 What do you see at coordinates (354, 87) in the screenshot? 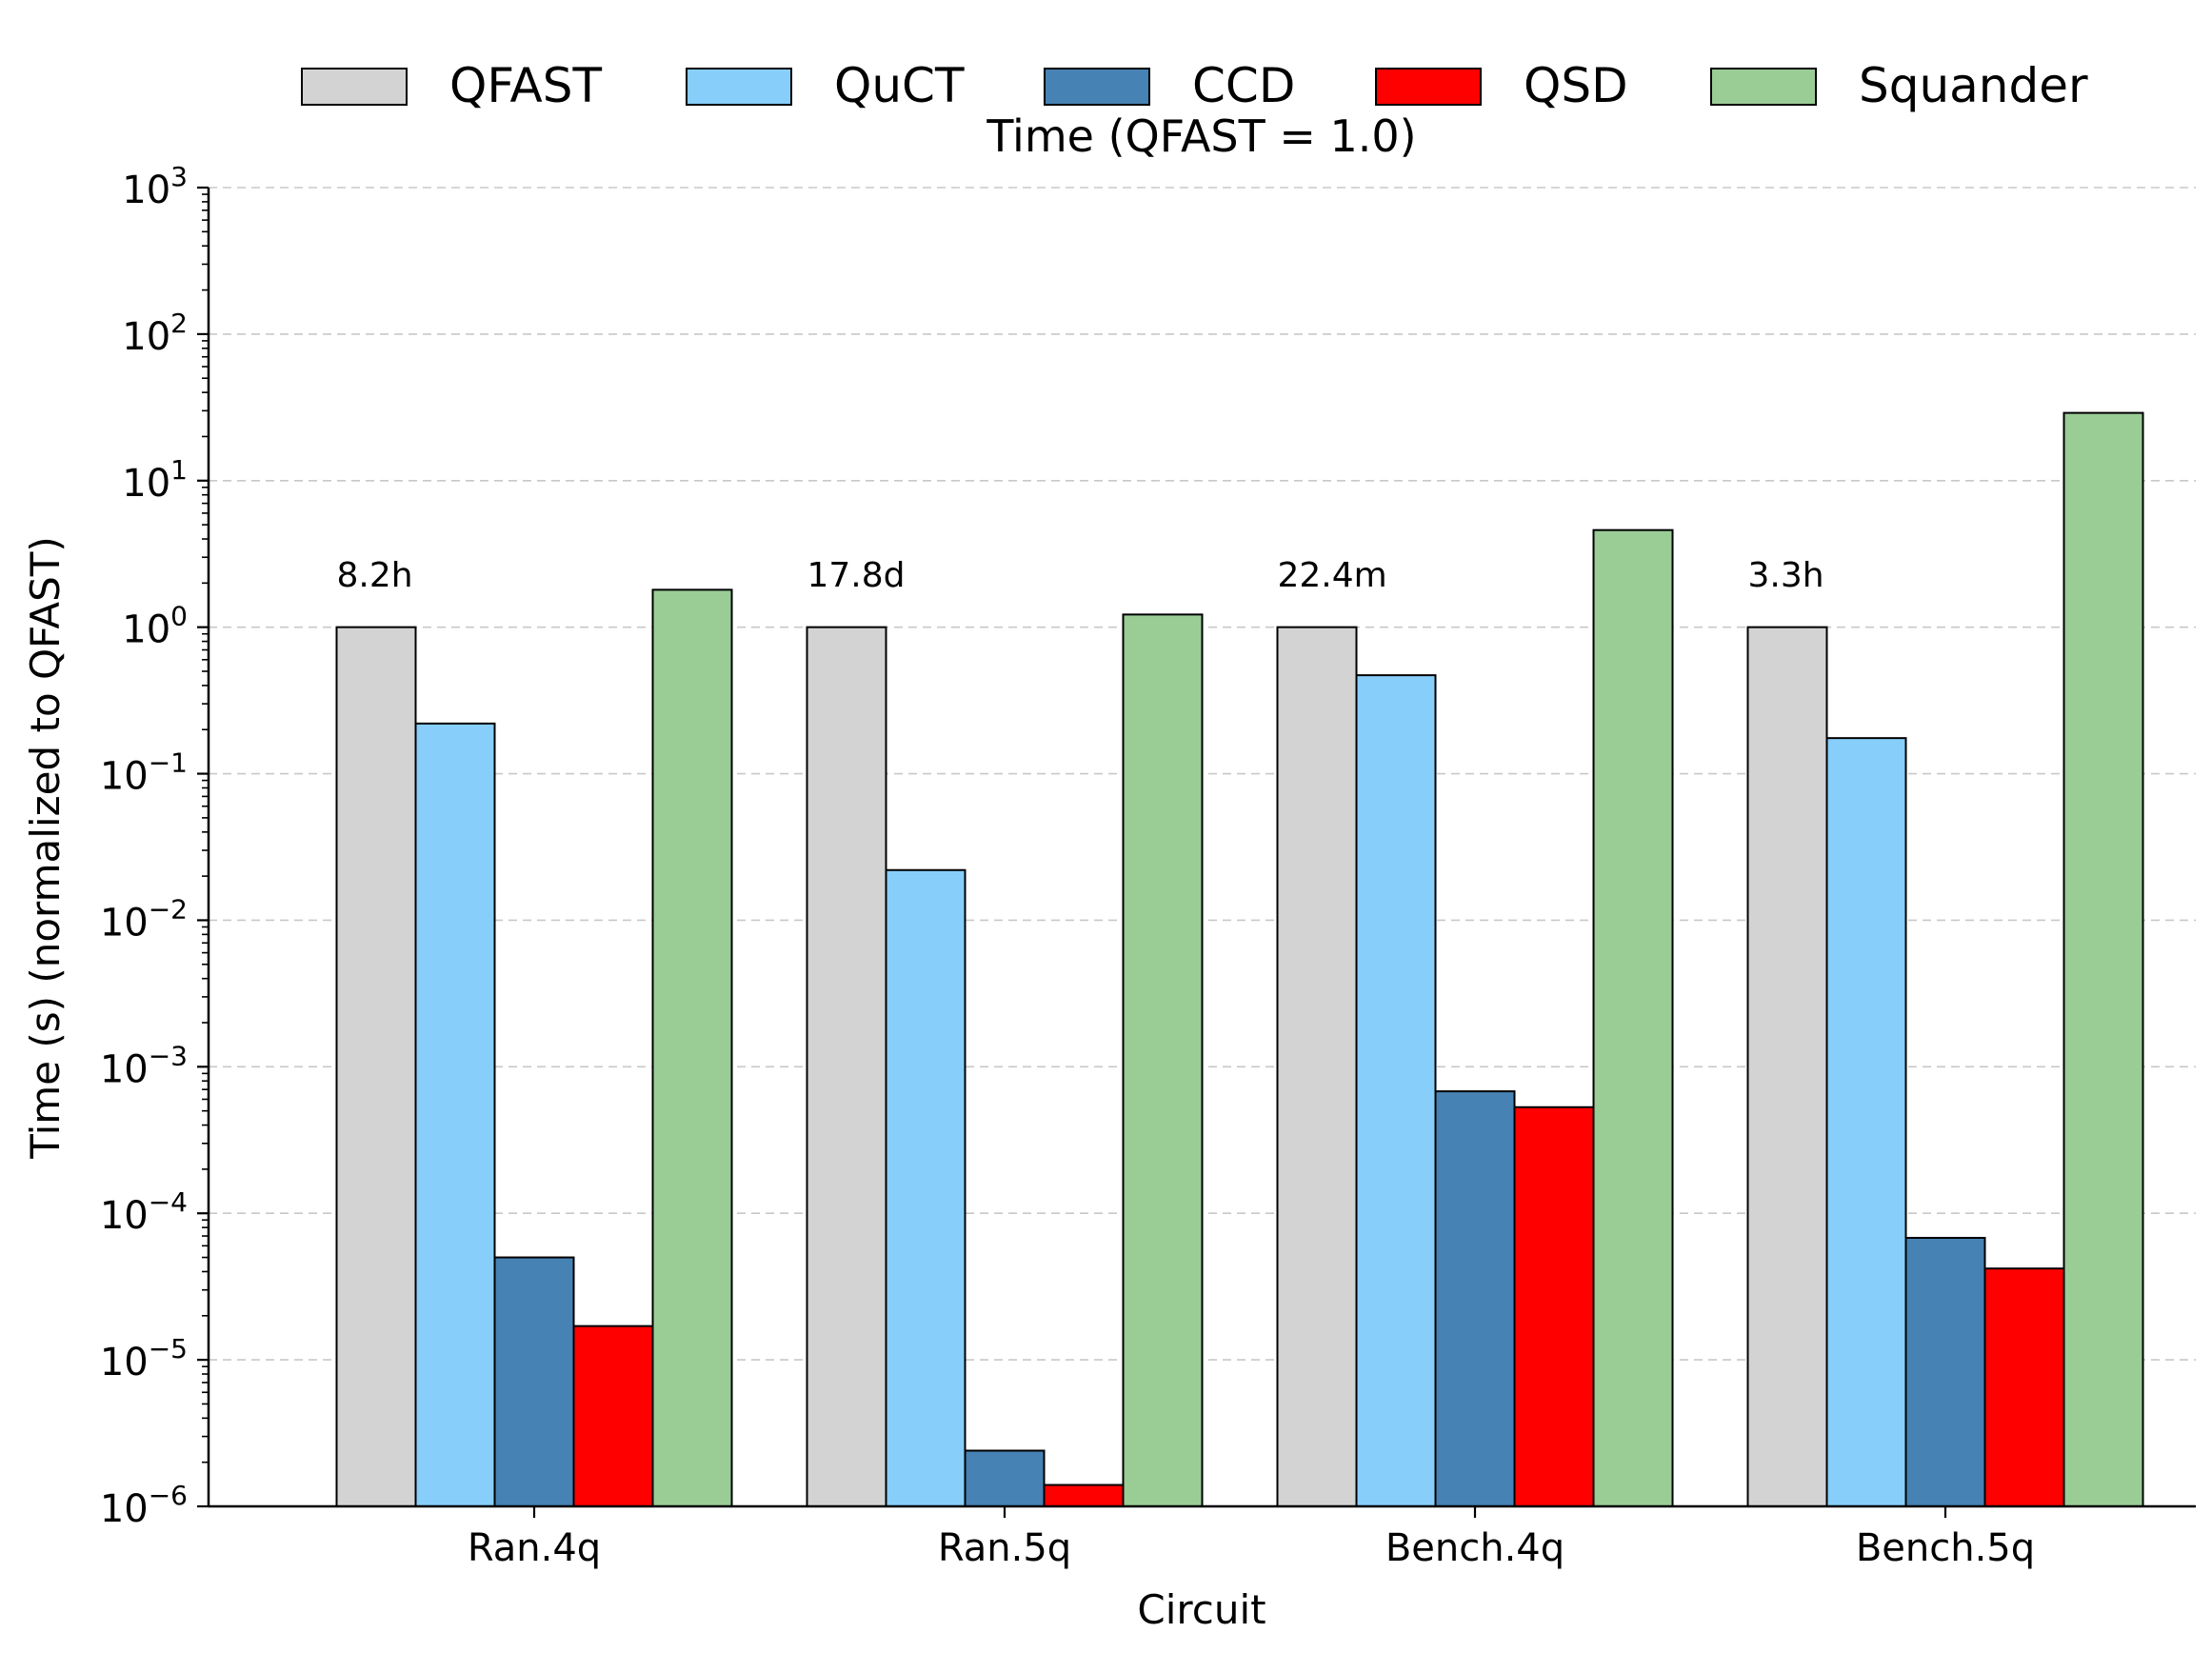
I see `legend-swatch-qfast` at bounding box center [354, 87].